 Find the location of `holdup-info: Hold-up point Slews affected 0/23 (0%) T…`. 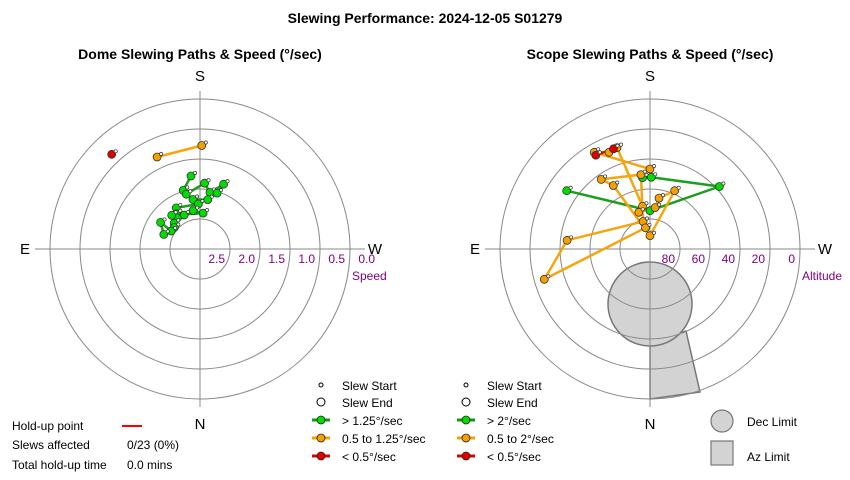

holdup-info: Hold-up point Slews affected 0/23 (0%) T… is located at coordinates (95, 445).